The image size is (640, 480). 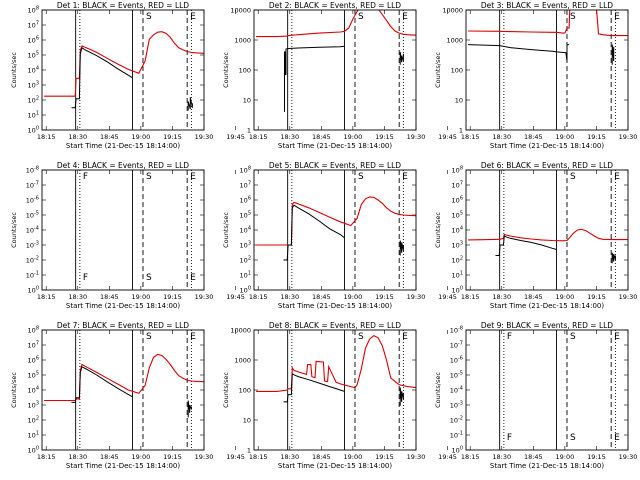 What do you see at coordinates (33, 360) in the screenshot?
I see `y-tick-label: 10⁶` at bounding box center [33, 360].